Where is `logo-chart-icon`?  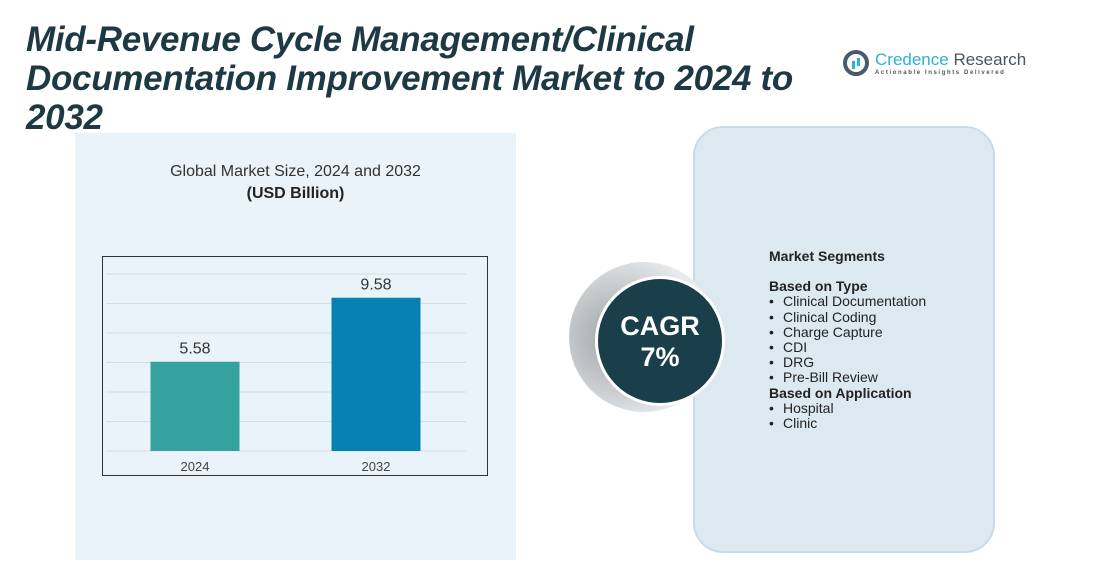 logo-chart-icon is located at coordinates (856, 63).